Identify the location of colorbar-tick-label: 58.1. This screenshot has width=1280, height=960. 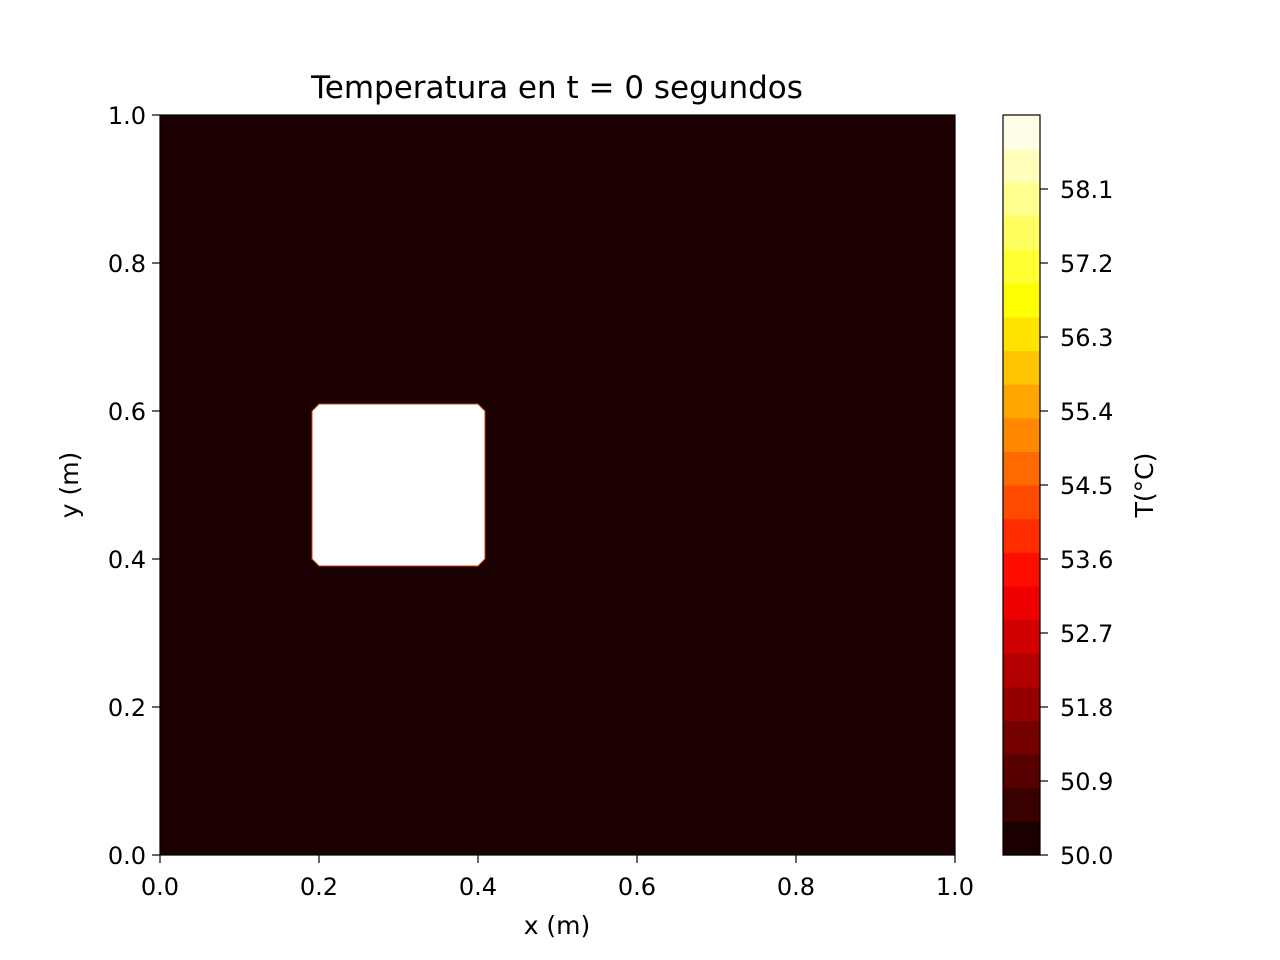
(1086, 190).